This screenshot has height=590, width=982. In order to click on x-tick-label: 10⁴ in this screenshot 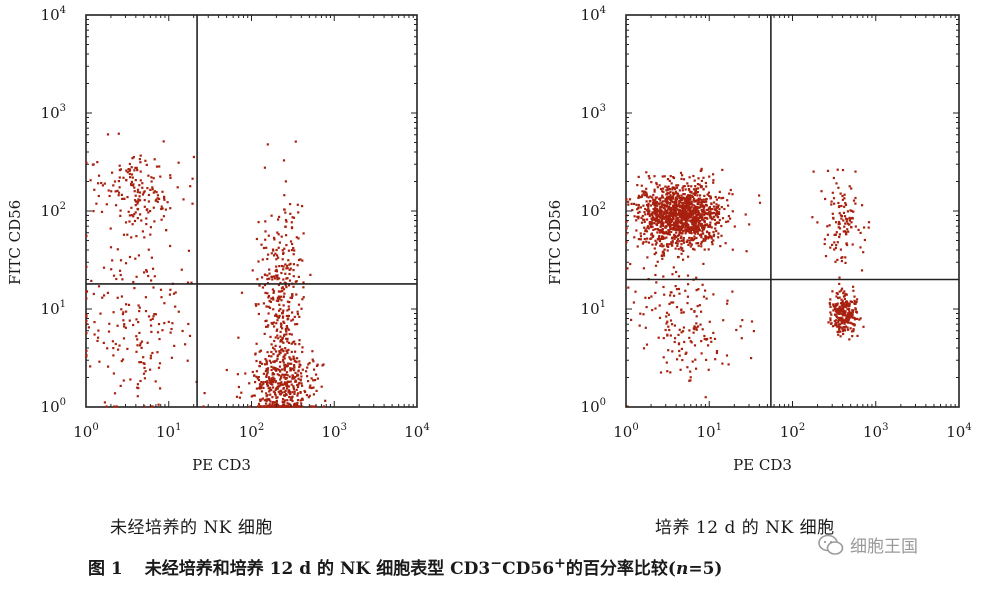, I will do `click(958, 431)`.